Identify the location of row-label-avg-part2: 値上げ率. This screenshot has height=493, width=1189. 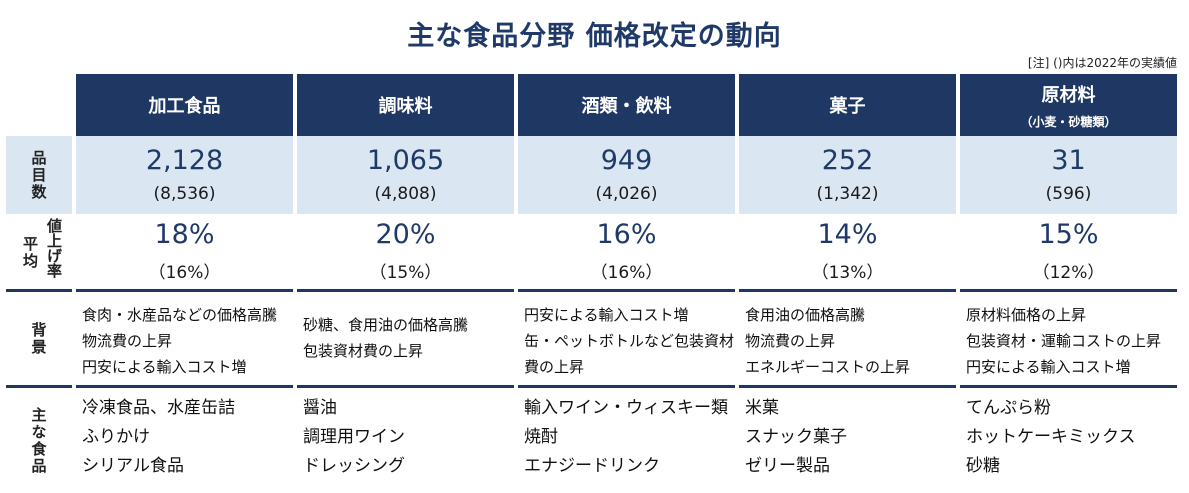
(54, 248).